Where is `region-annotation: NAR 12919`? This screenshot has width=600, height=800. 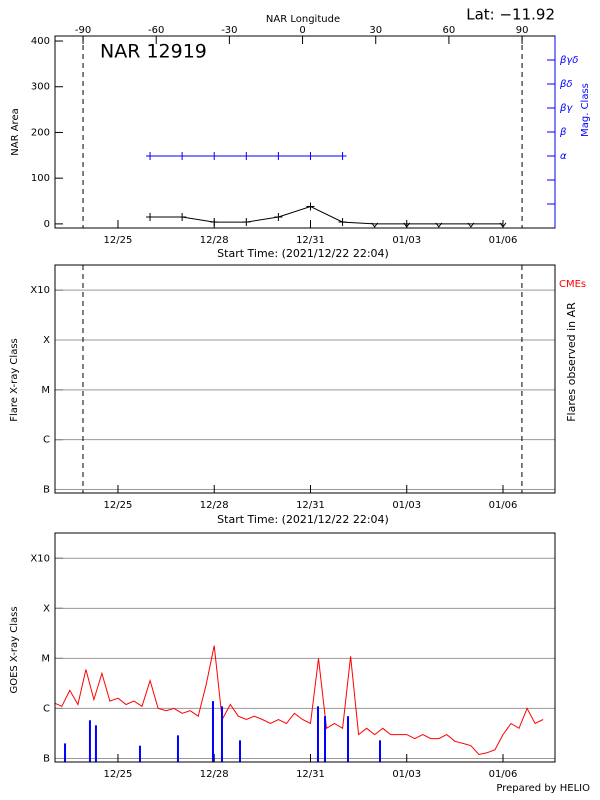
region-annotation: NAR 12919 is located at coordinates (153, 52).